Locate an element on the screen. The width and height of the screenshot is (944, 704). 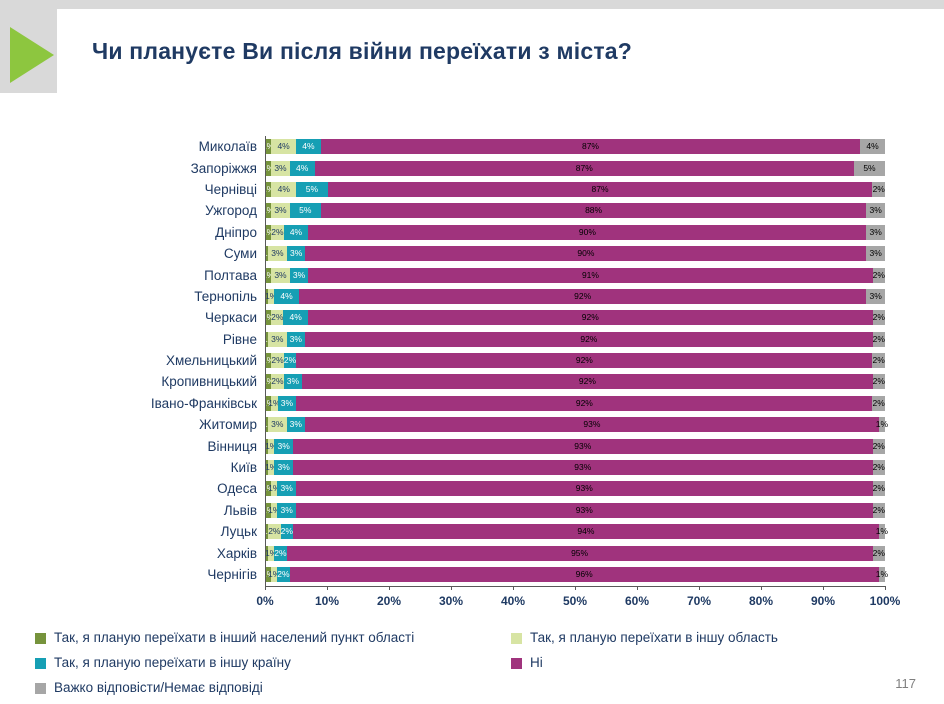
category-label: Запоріжжя is located at coordinates (223, 168).